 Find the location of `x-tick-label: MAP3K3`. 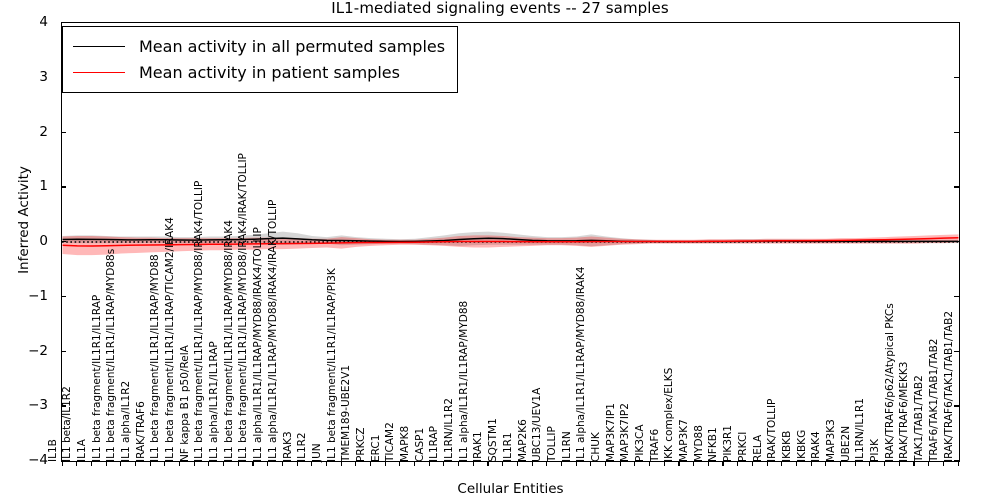

x-tick-label: MAP3K3 is located at coordinates (830, 440).